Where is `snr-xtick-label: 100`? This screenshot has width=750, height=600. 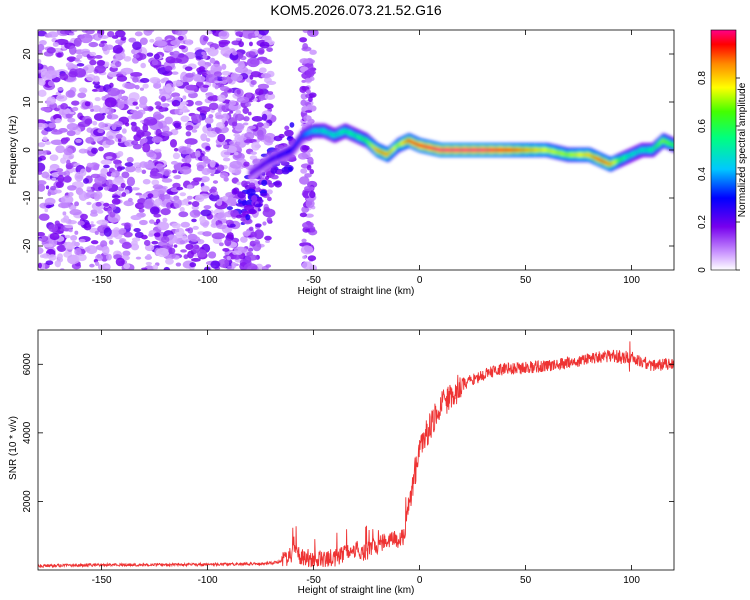 snr-xtick-label: 100 is located at coordinates (631, 580).